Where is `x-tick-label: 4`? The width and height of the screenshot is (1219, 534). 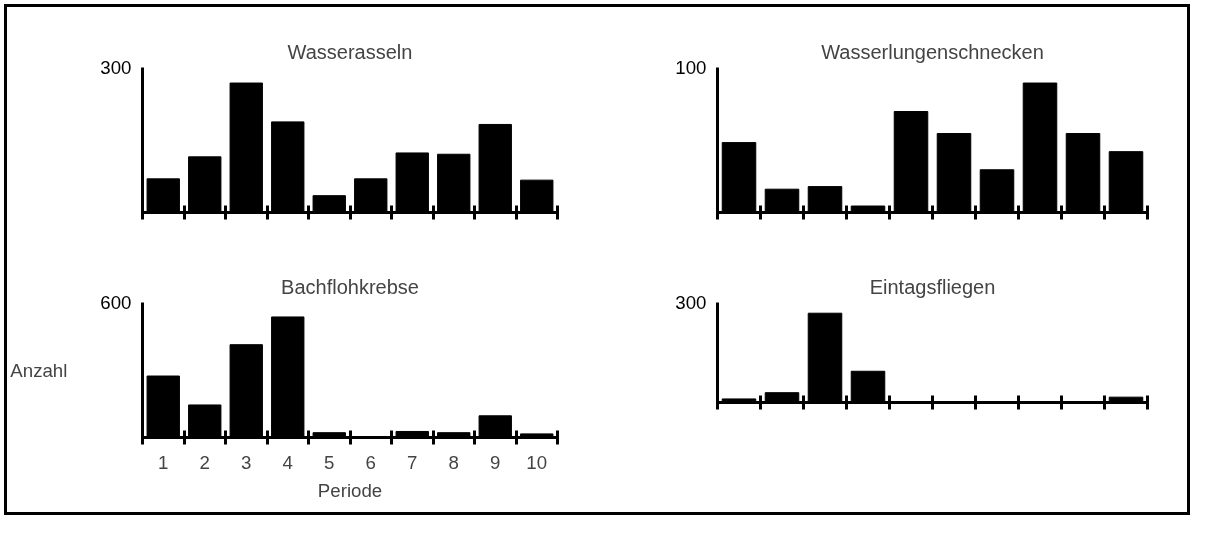
x-tick-label: 4 is located at coordinates (287, 462).